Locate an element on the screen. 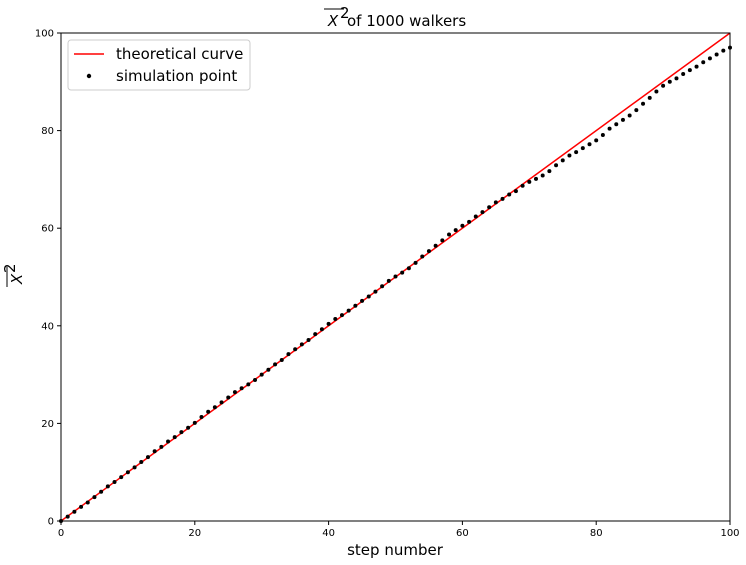 The width and height of the screenshot is (746, 565). x-tick-label: 20 is located at coordinates (194, 533).